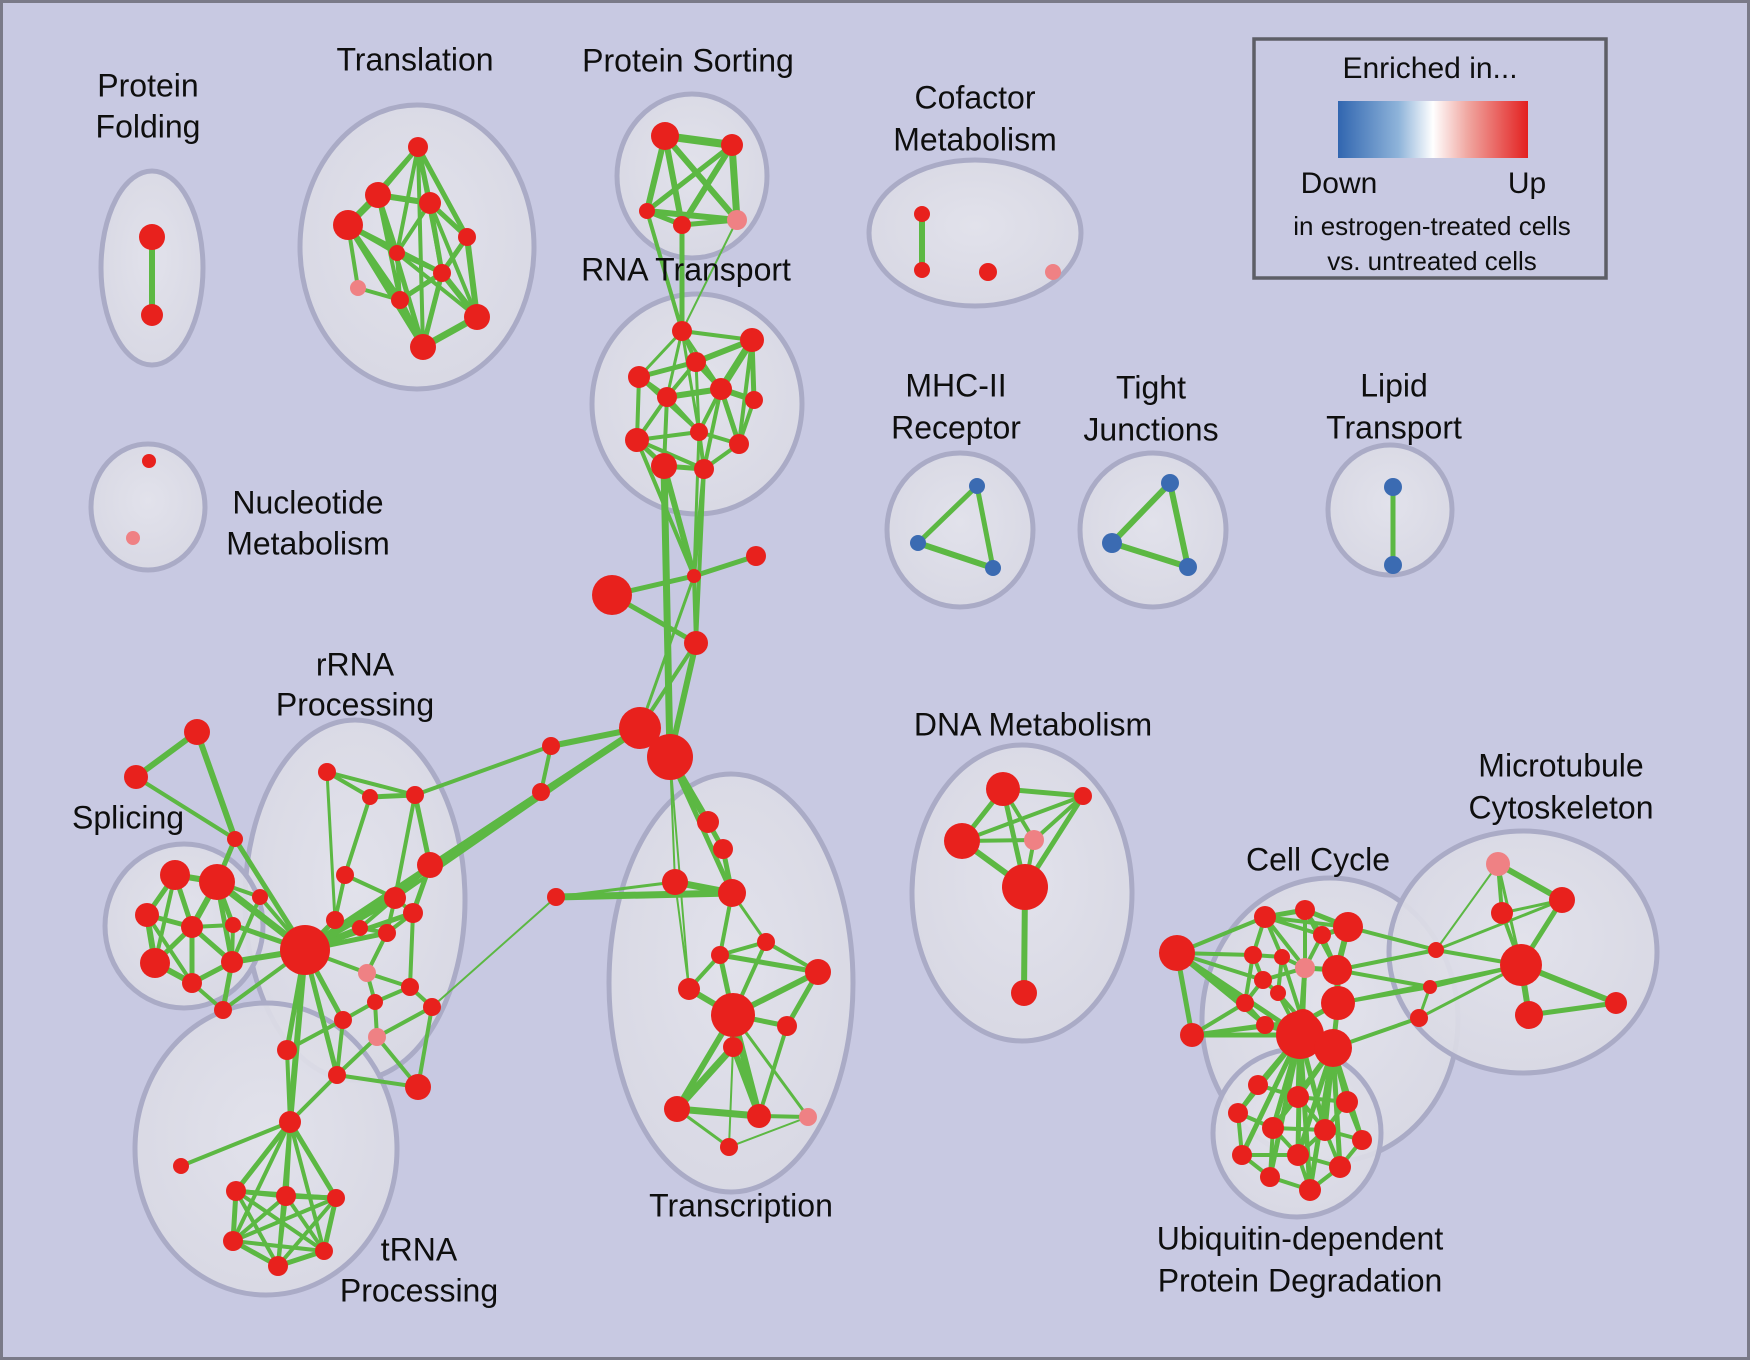 Image resolution: width=1750 pixels, height=1360 pixels. Describe the element at coordinates (1305, 910) in the screenshot. I see `node-CC2` at that location.